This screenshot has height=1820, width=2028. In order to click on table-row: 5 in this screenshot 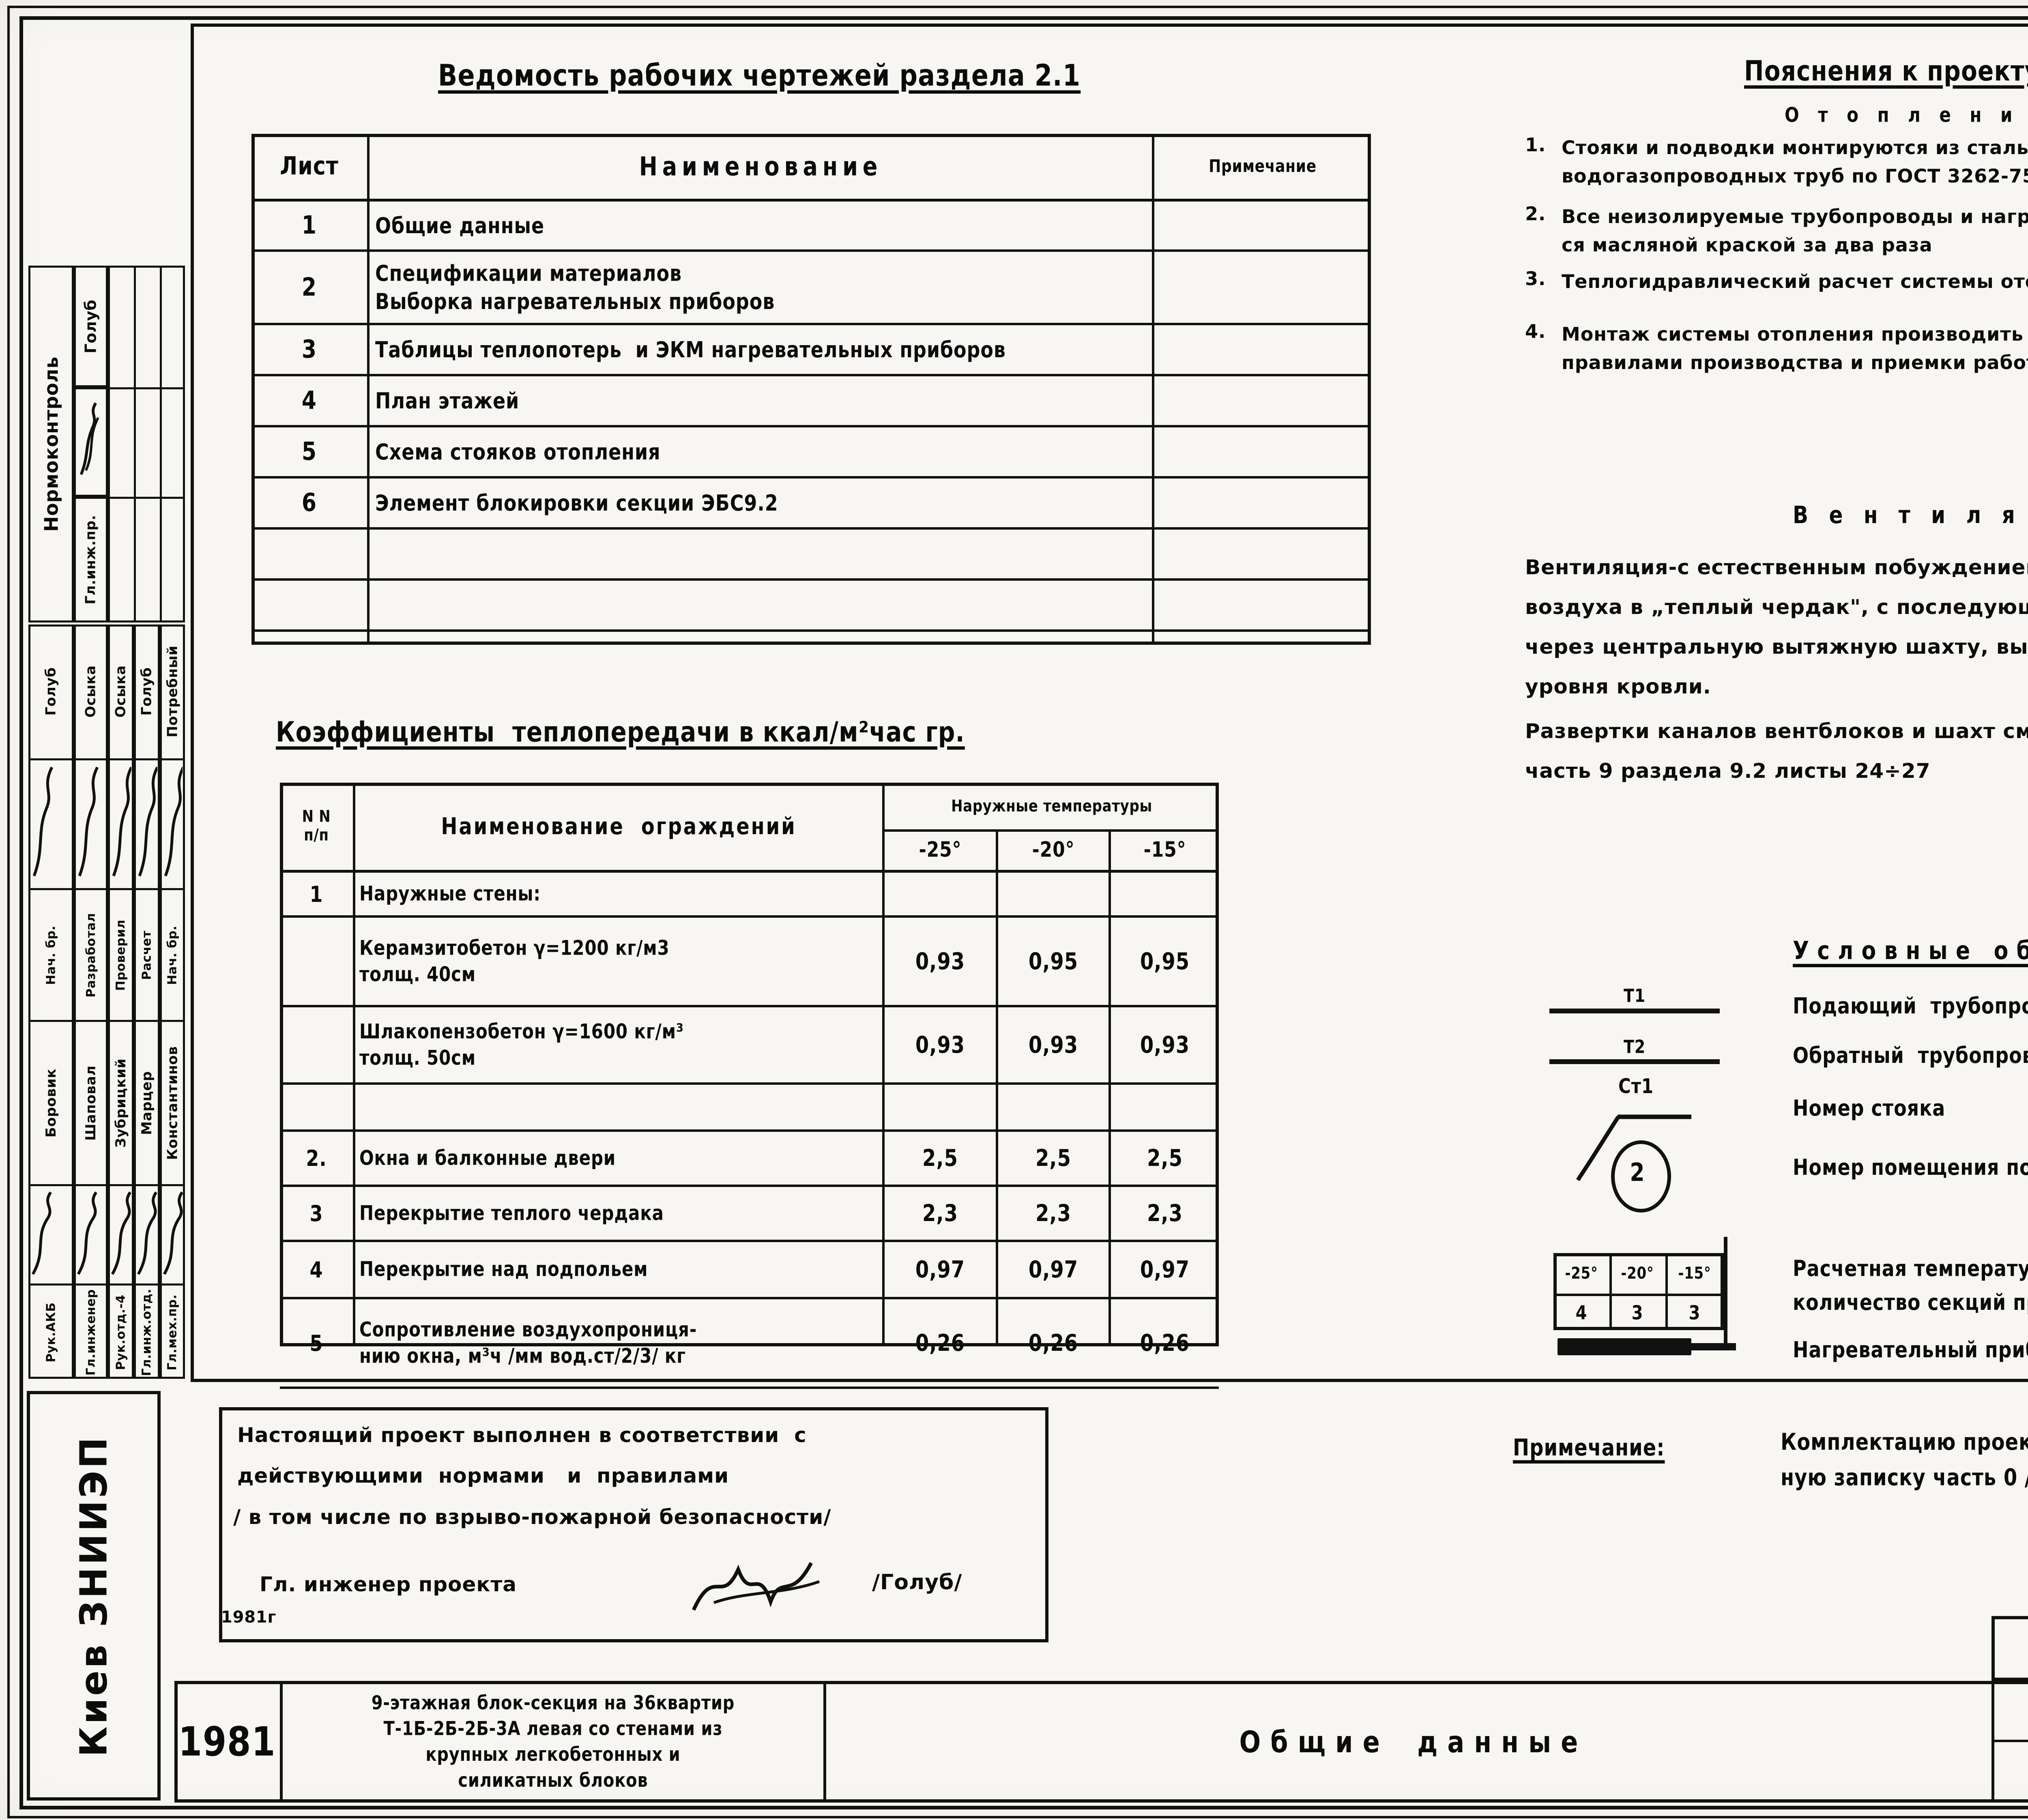, I will do `click(317, 1342)`.